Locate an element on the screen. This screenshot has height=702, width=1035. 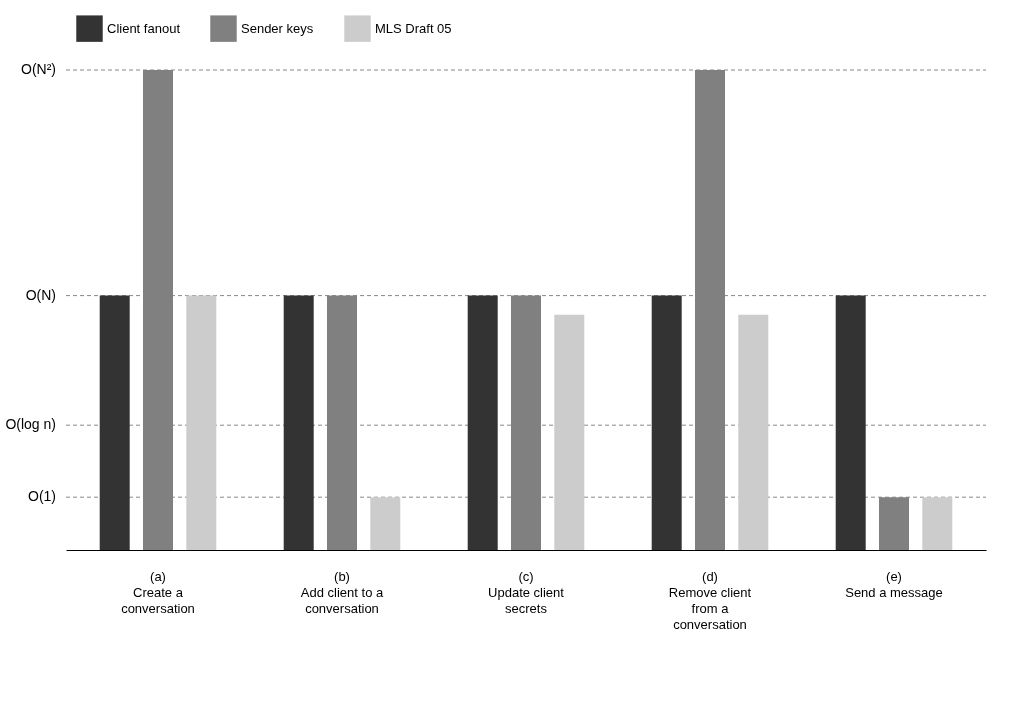
x-tick-label: (e) Send a message is located at coordinates (894, 584).